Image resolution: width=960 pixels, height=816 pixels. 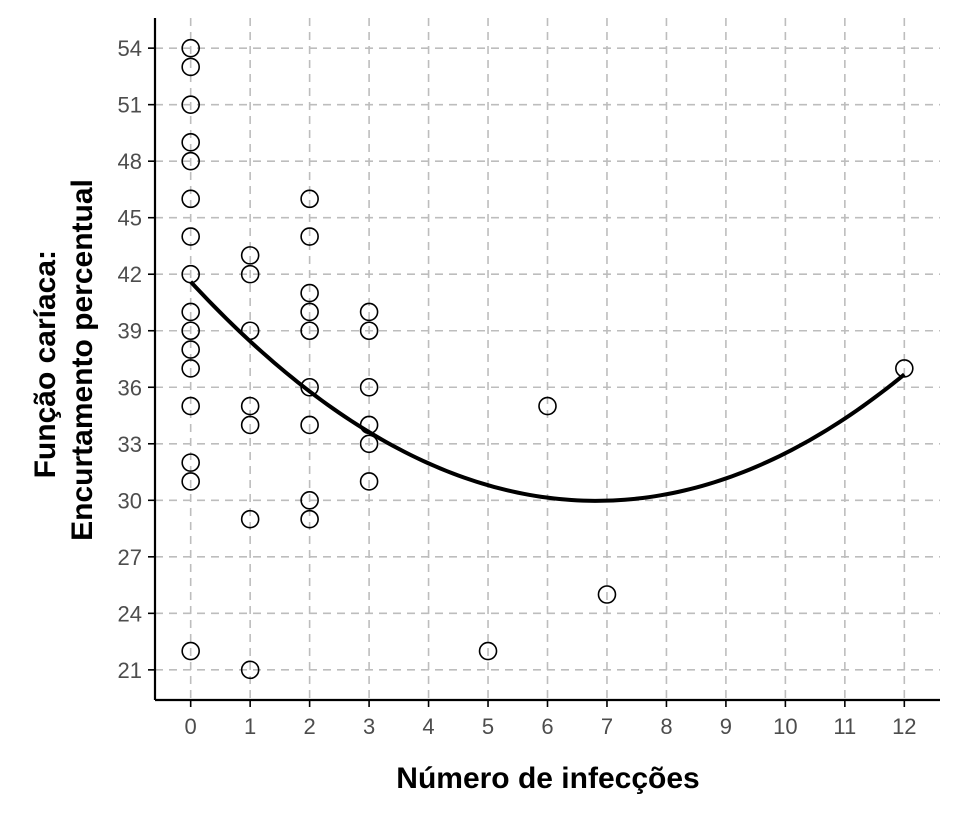 What do you see at coordinates (82, 360) in the screenshot?
I see `y-axis-title-line-2: Encurtamento percentual` at bounding box center [82, 360].